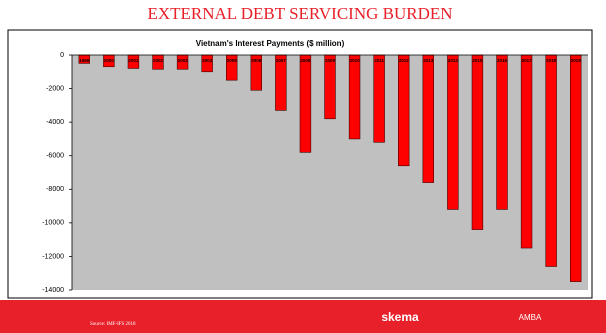 The height and width of the screenshot is (333, 606). I want to click on x-tick-label: 2009, so click(330, 60).